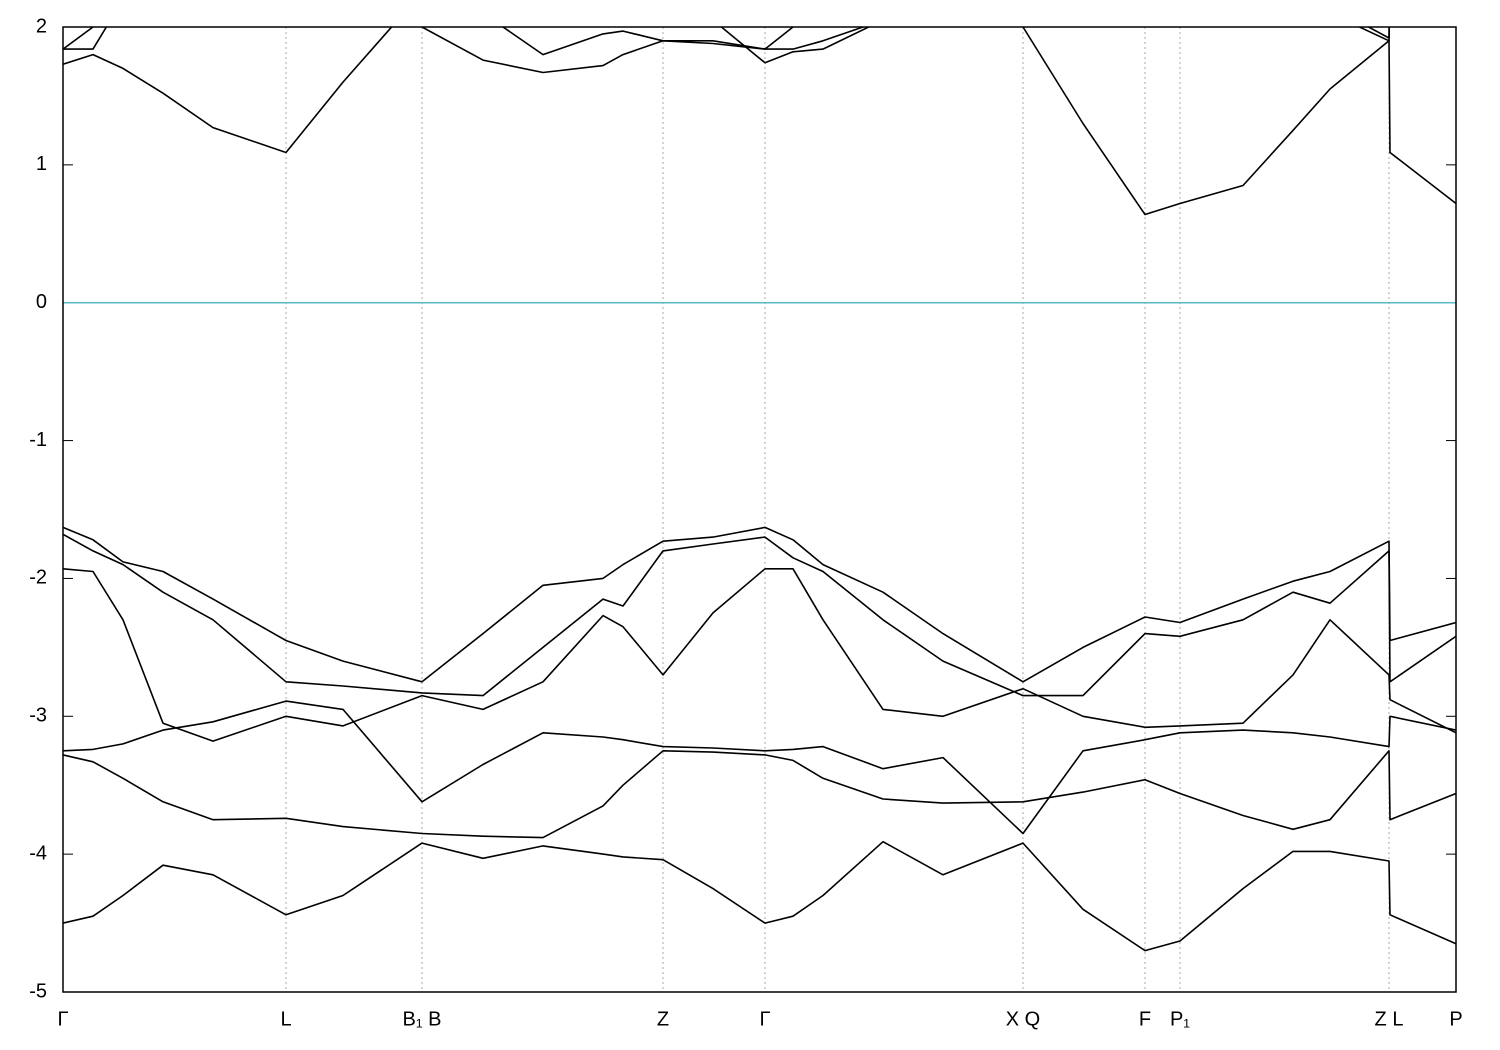 The height and width of the screenshot is (1050, 1500). What do you see at coordinates (663, 1019) in the screenshot?
I see `x-tick-label: Z` at bounding box center [663, 1019].